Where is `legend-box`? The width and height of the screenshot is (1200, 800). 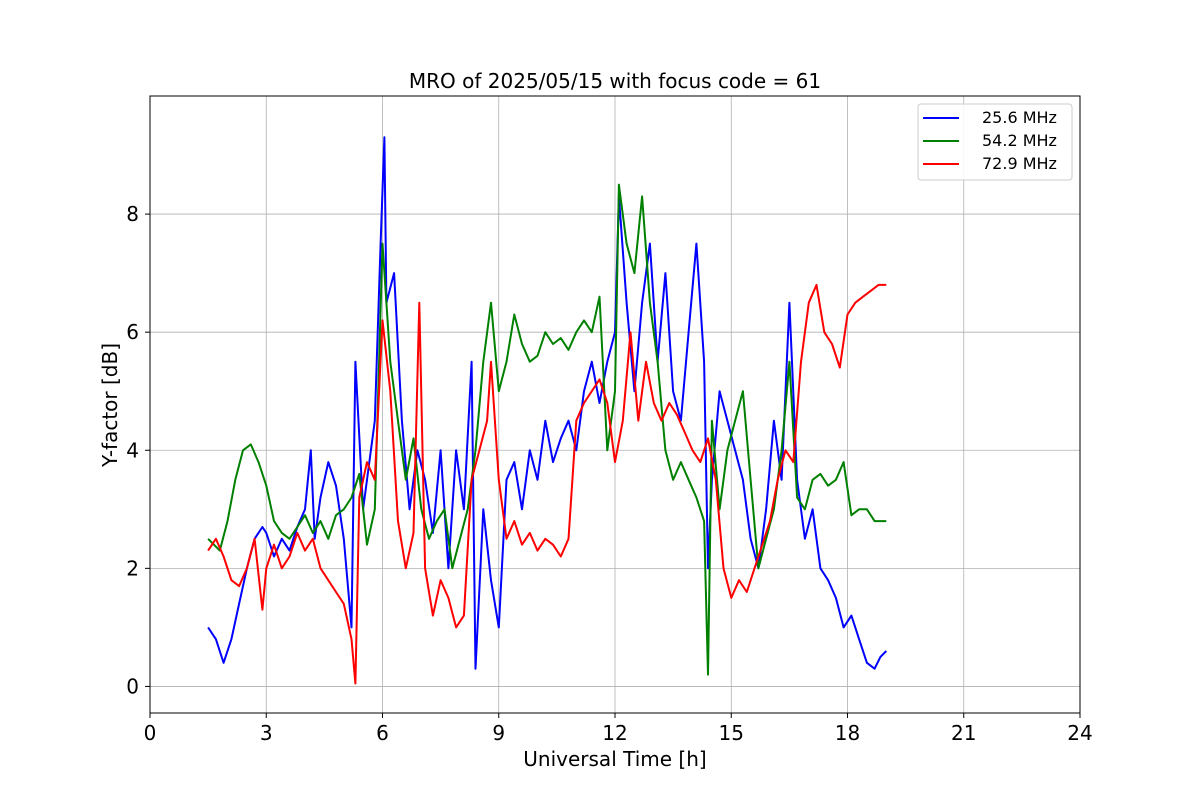
legend-box is located at coordinates (995, 142).